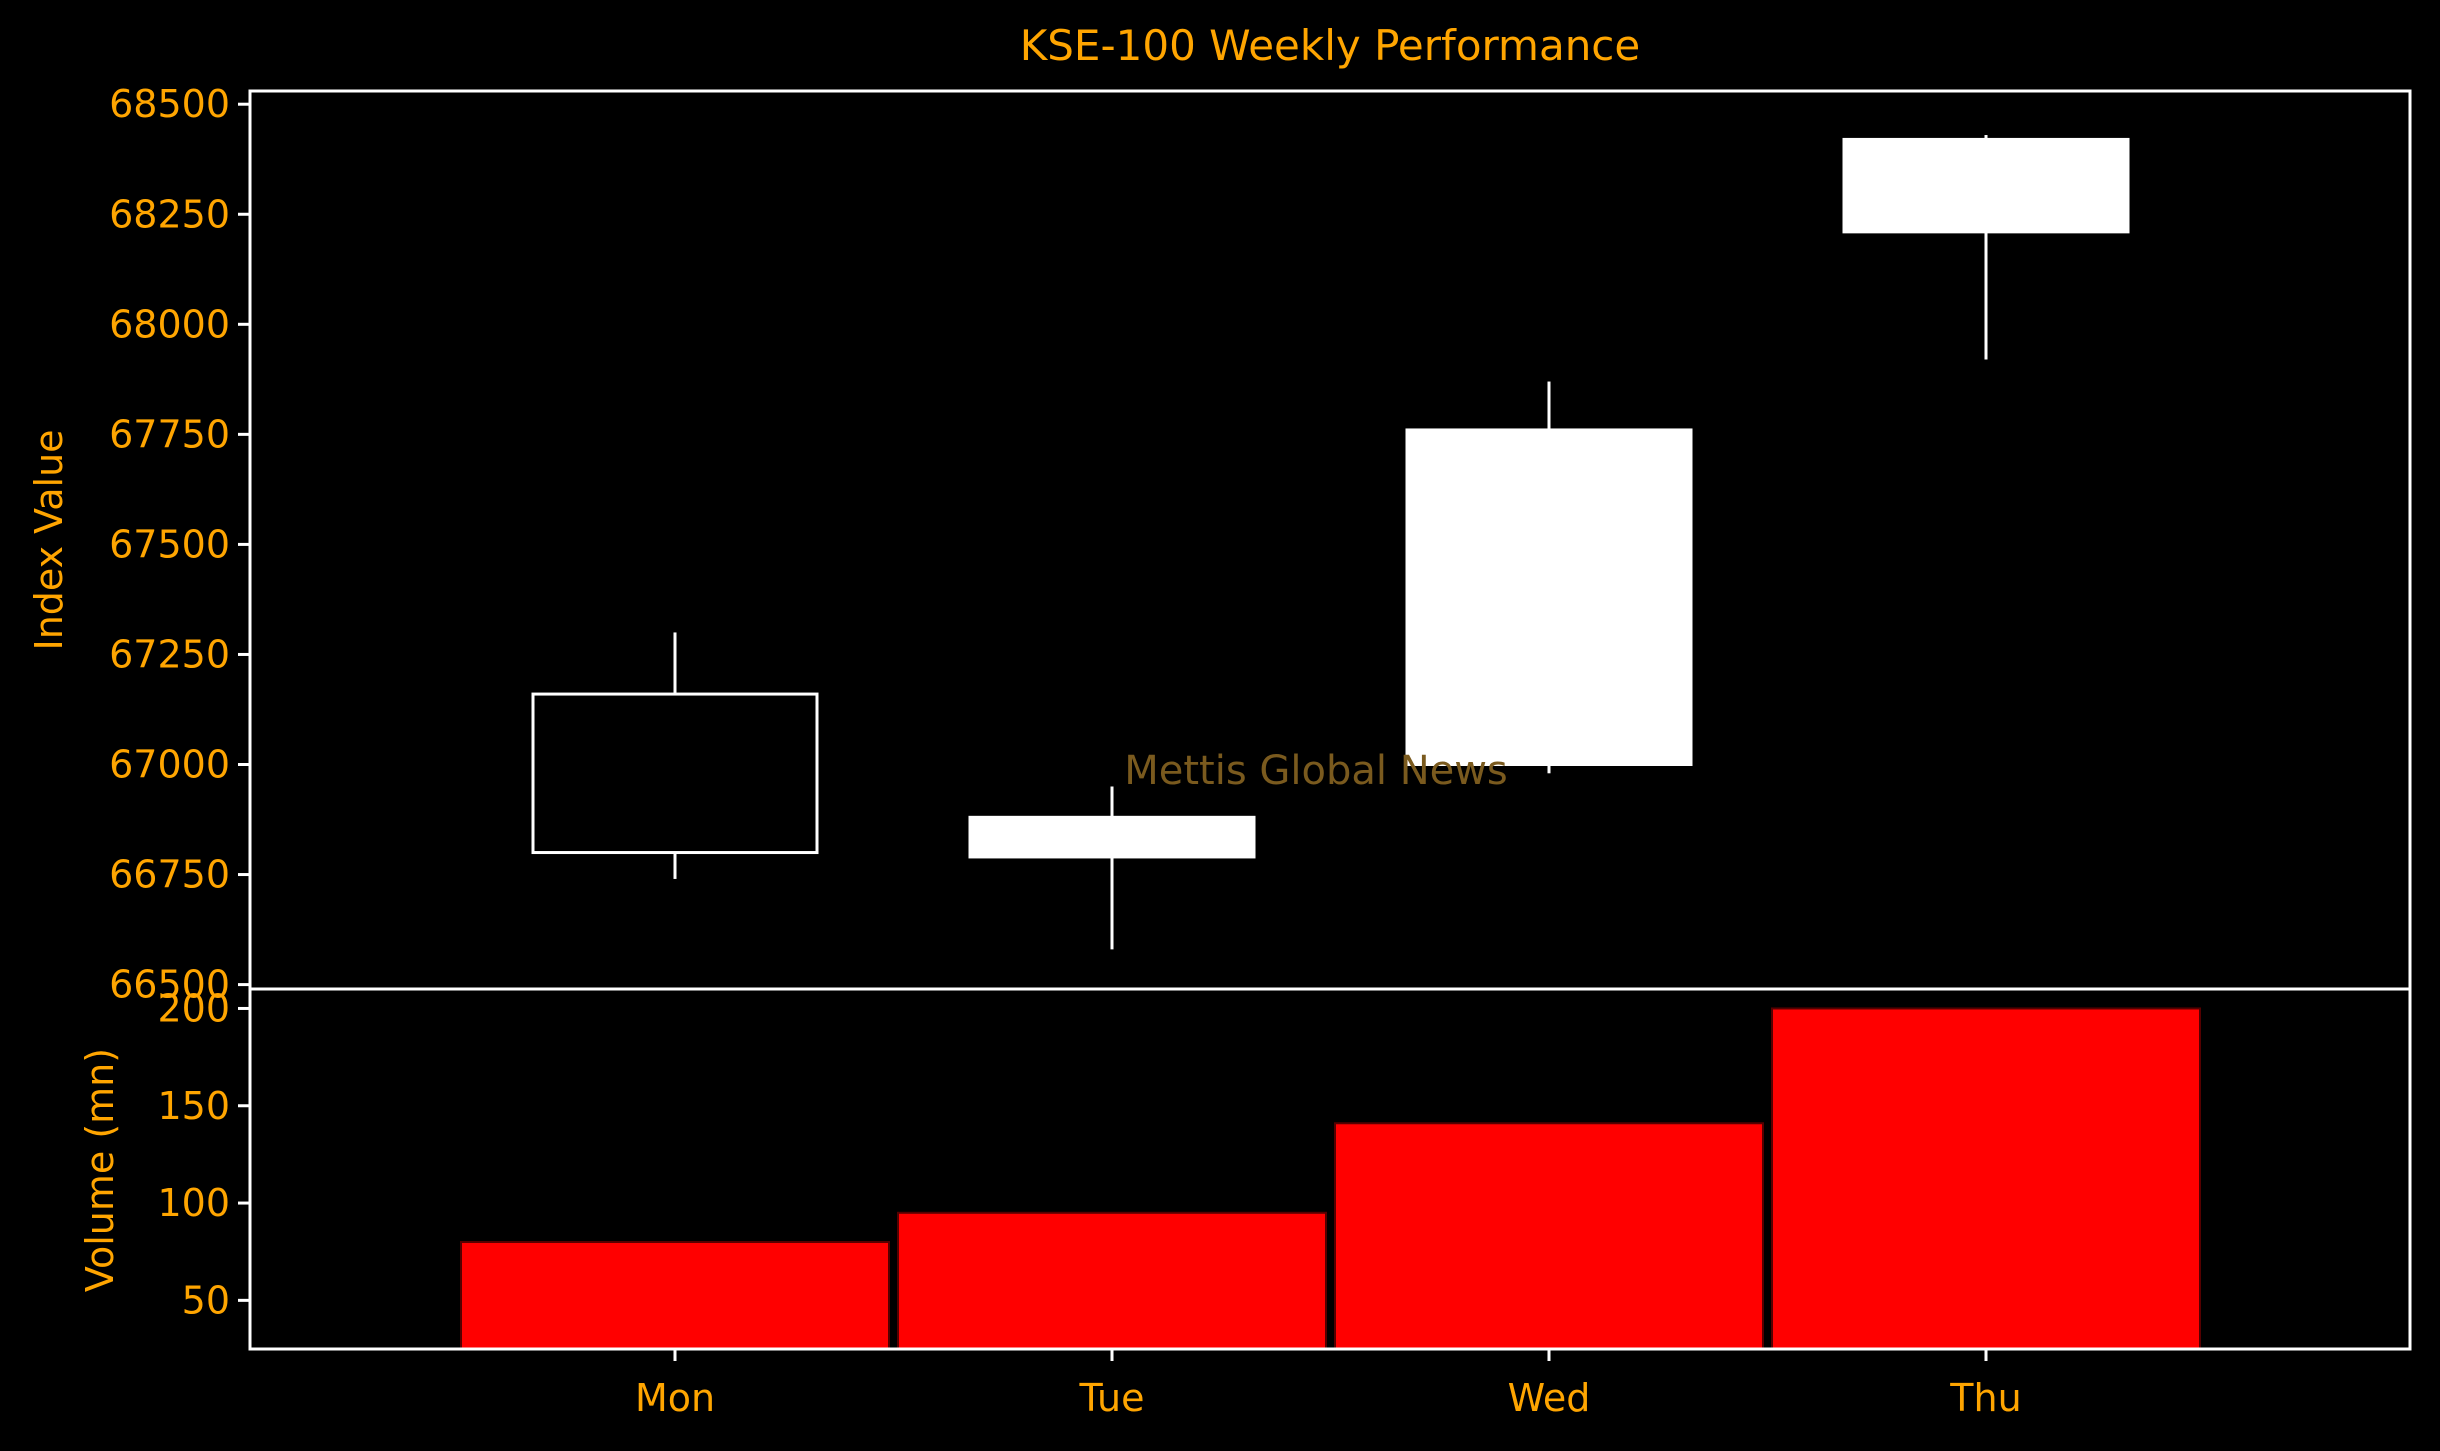  I want to click on watermark-text: Mettis Global News, so click(1316, 771).